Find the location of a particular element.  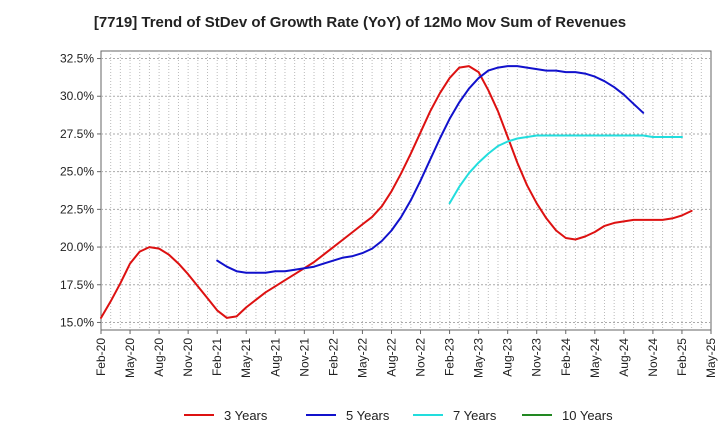

y-tick-label: 20.0% is located at coordinates (77, 247).